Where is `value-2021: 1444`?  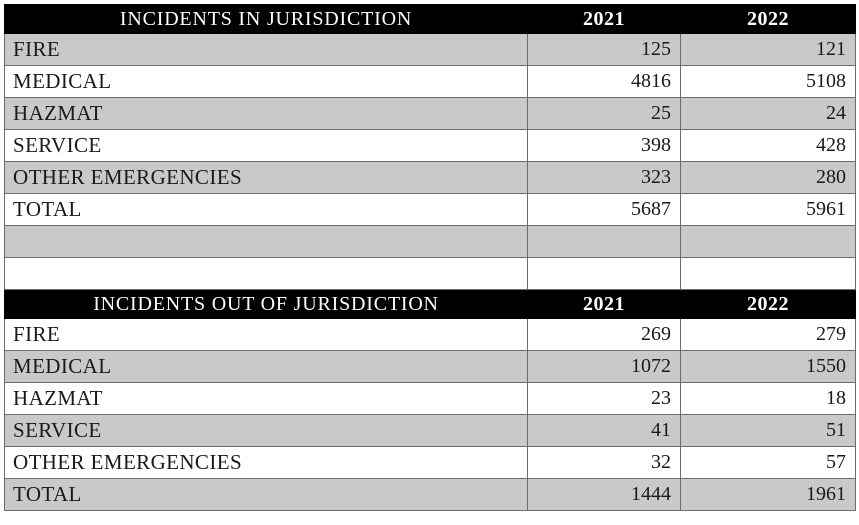
value-2021: 1444 is located at coordinates (604, 494).